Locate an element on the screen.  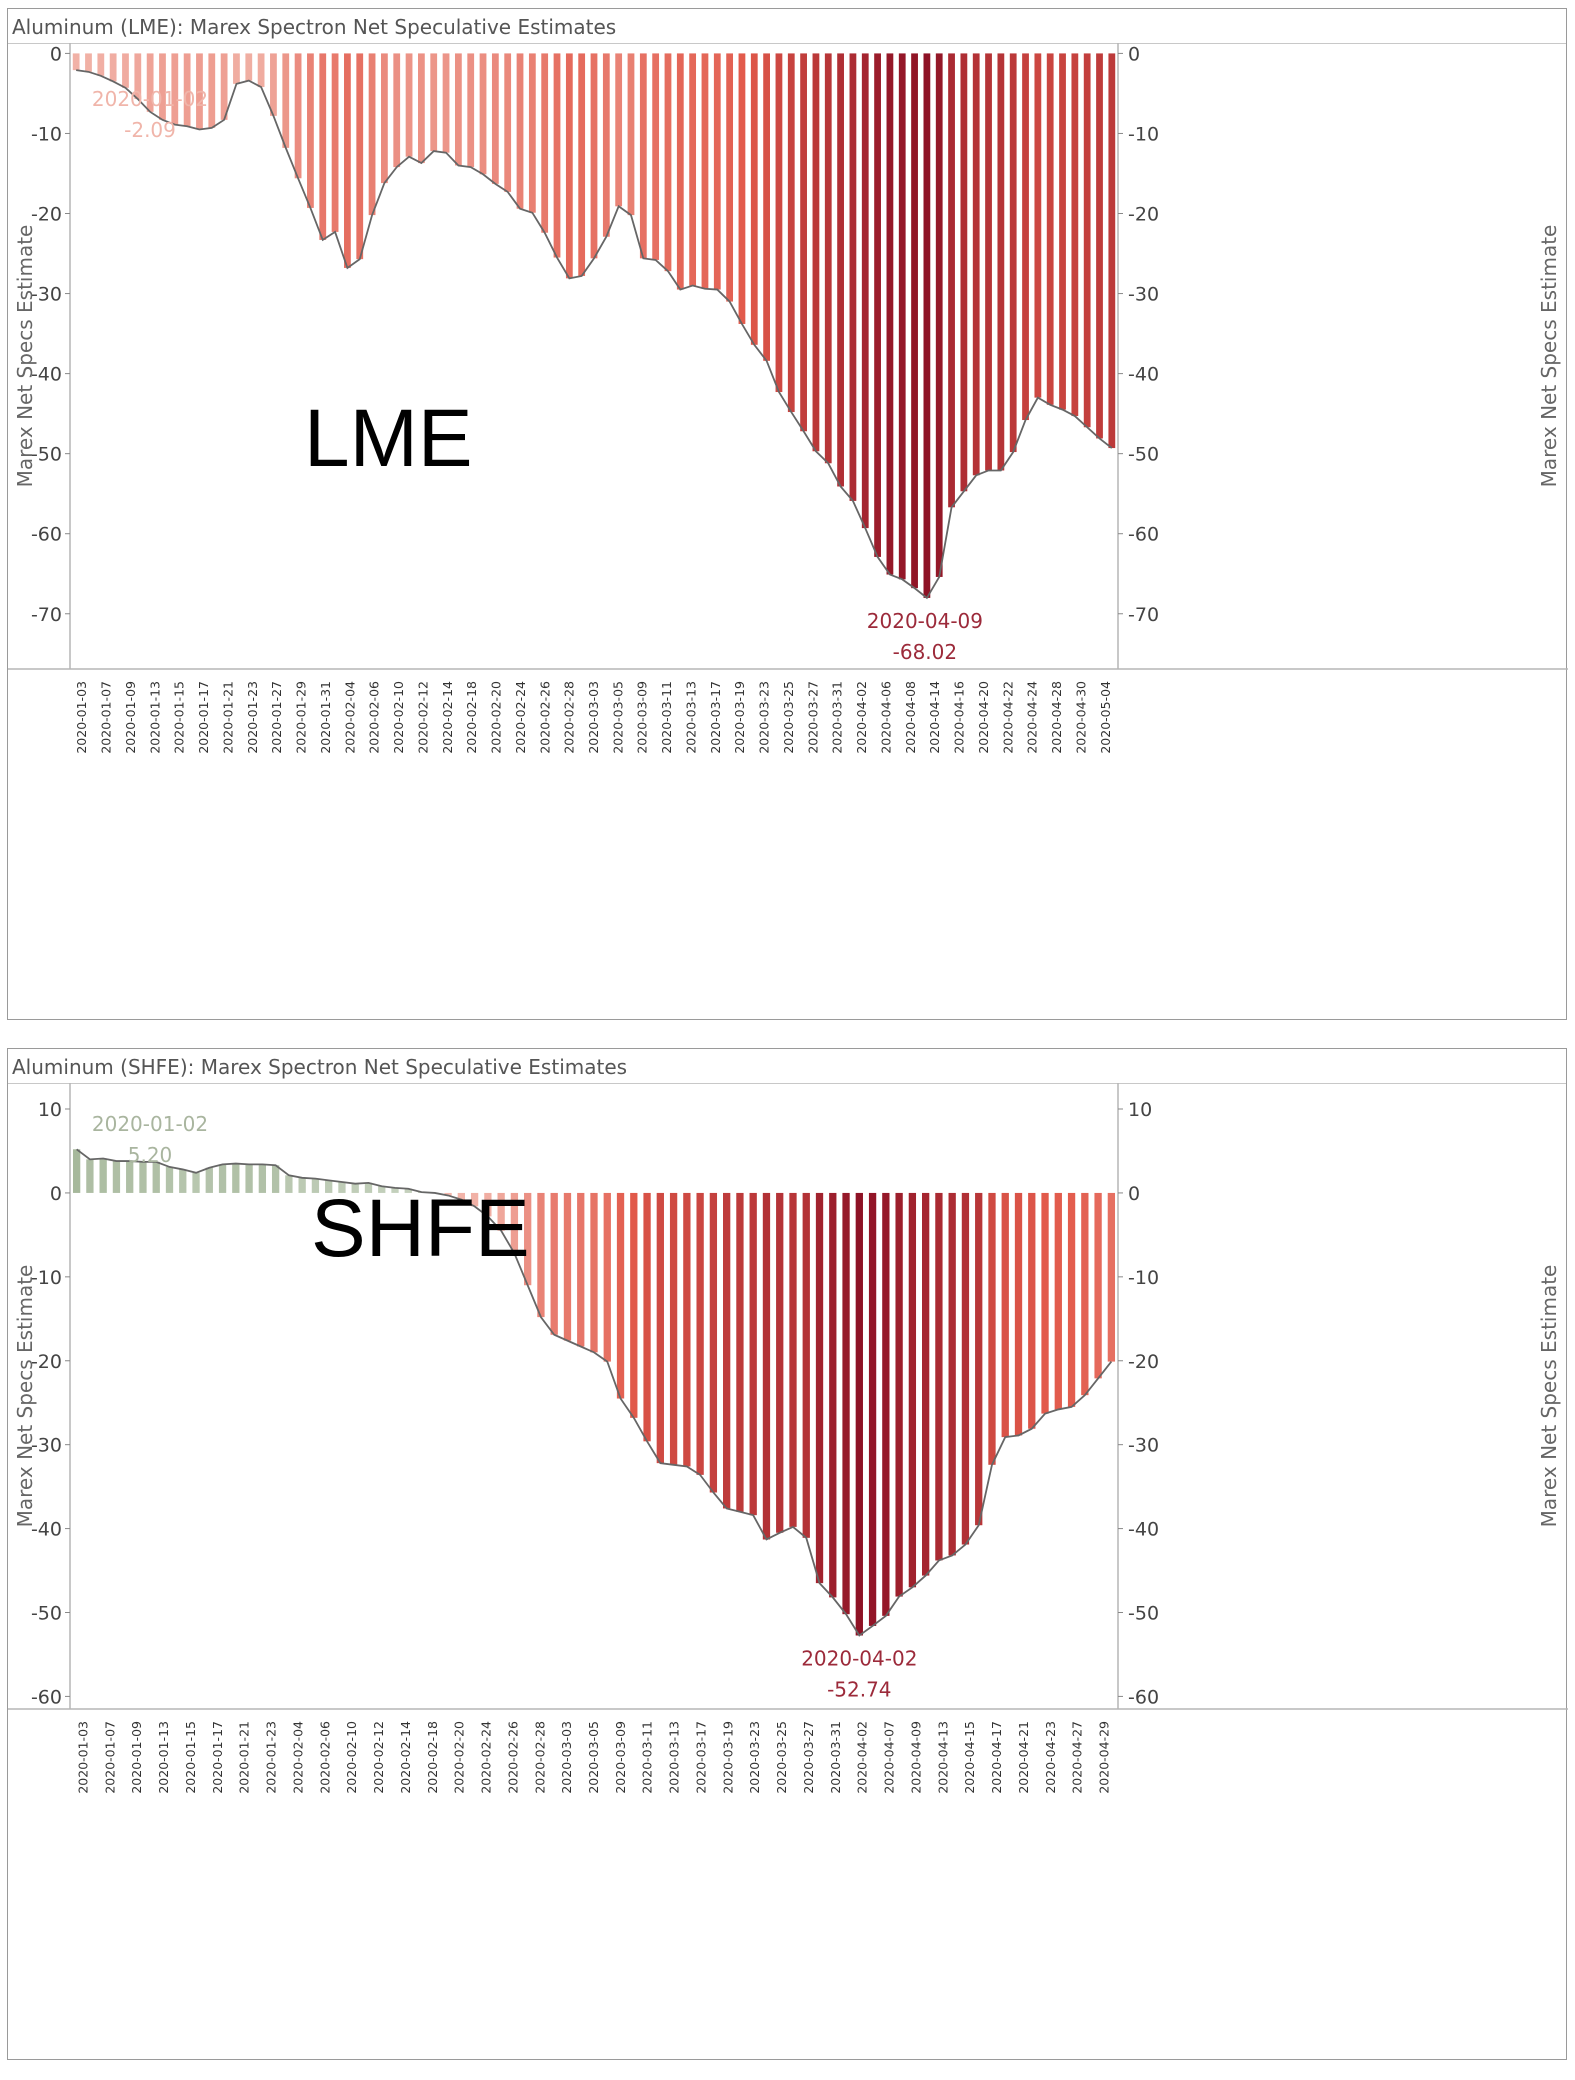
lme-min-point-date: 2020-04-09 is located at coordinates (925, 621).